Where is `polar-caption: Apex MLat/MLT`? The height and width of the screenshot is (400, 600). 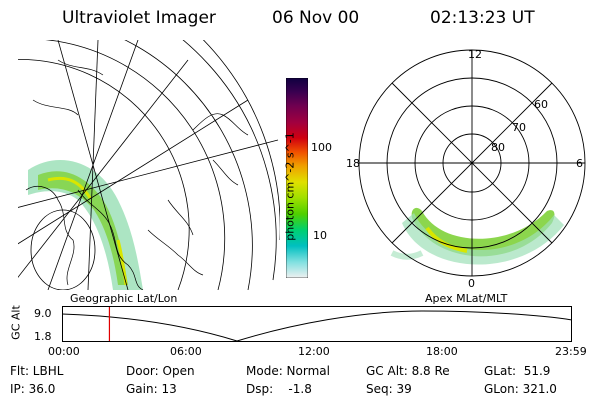
polar-caption: Apex MLat/MLT is located at coordinates (466, 298).